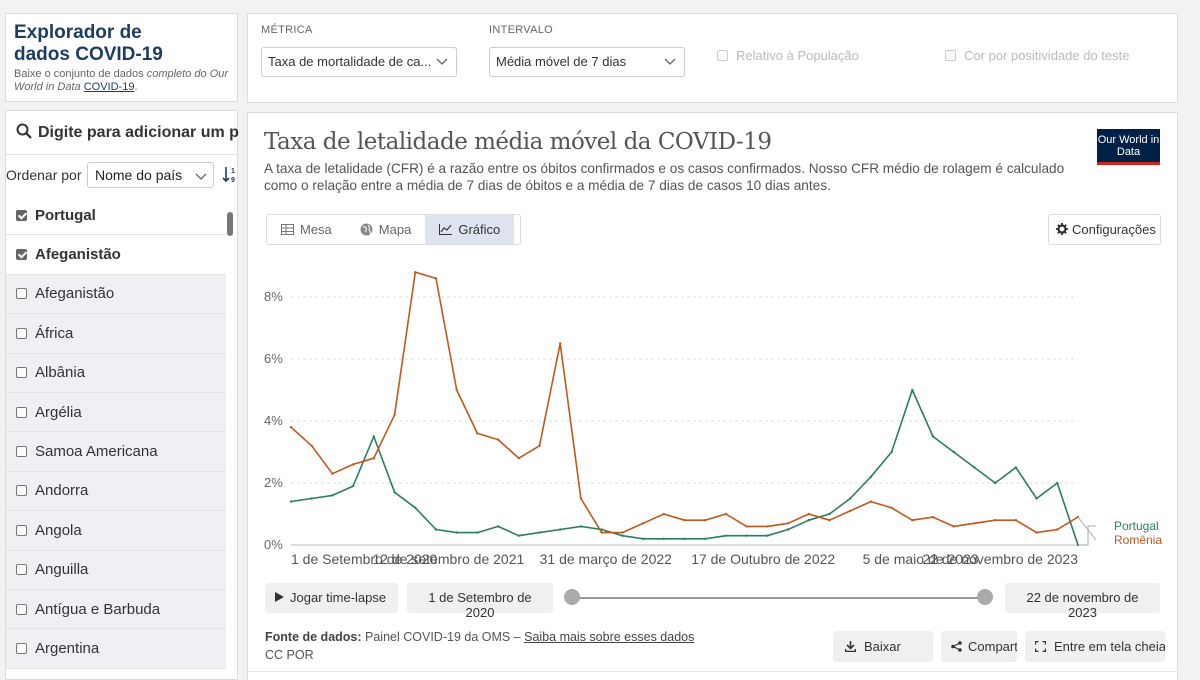 This screenshot has height=680, width=1200. What do you see at coordinates (230, 224) in the screenshot?
I see `scrollbar-thumb` at bounding box center [230, 224].